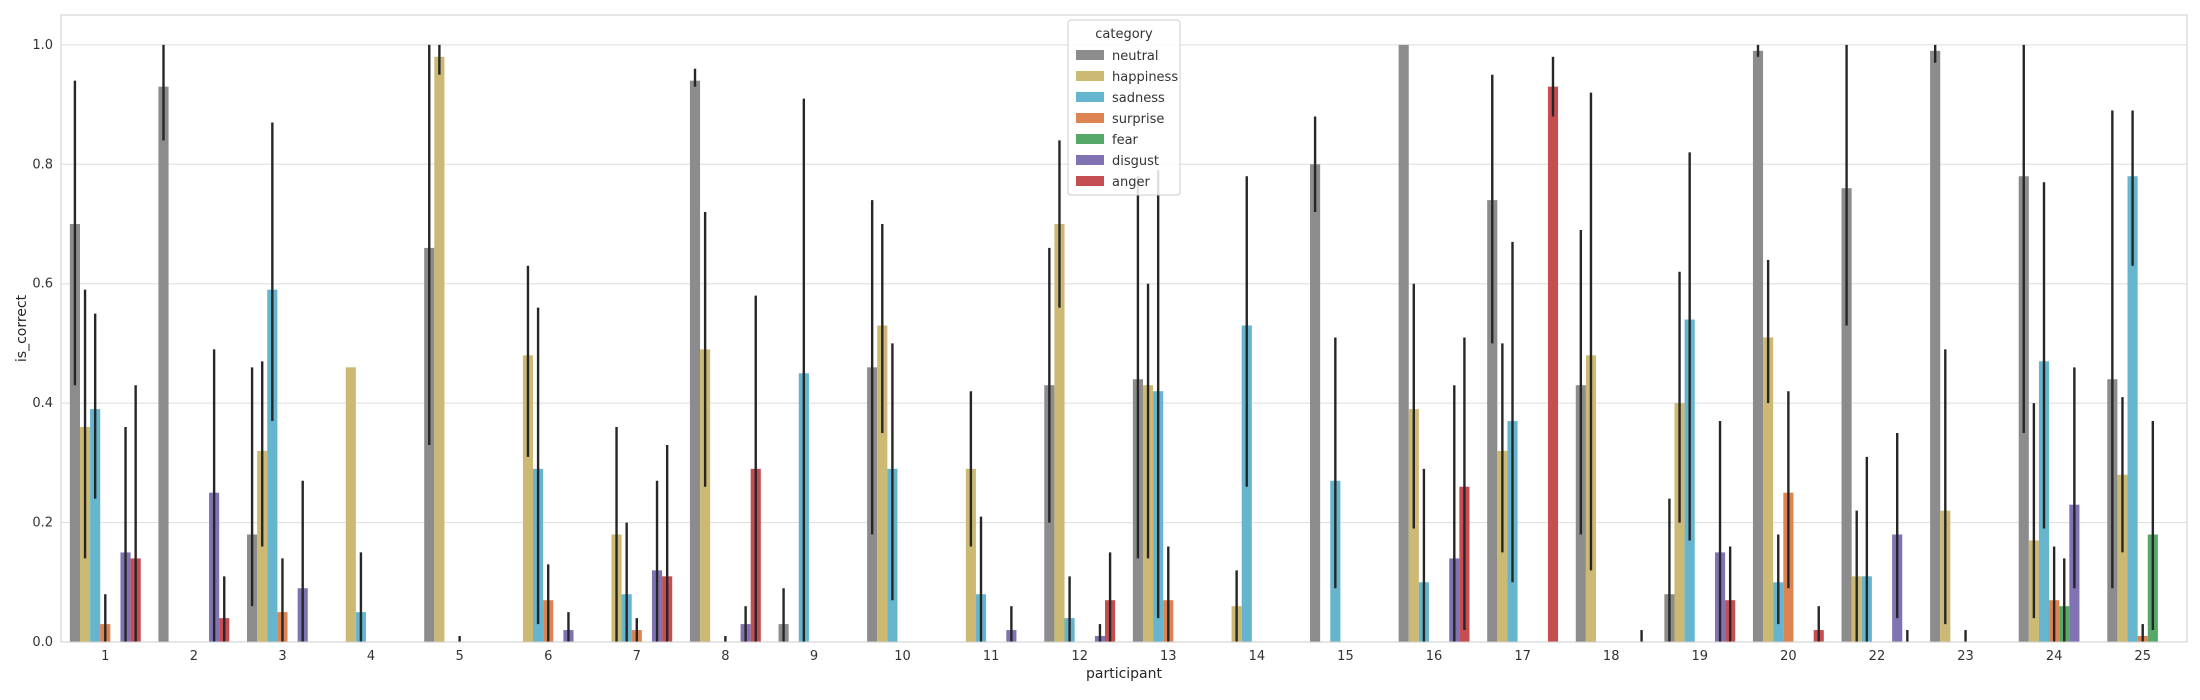  Describe the element at coordinates (1257, 656) in the screenshot. I see `x-tick-label: 14` at that location.